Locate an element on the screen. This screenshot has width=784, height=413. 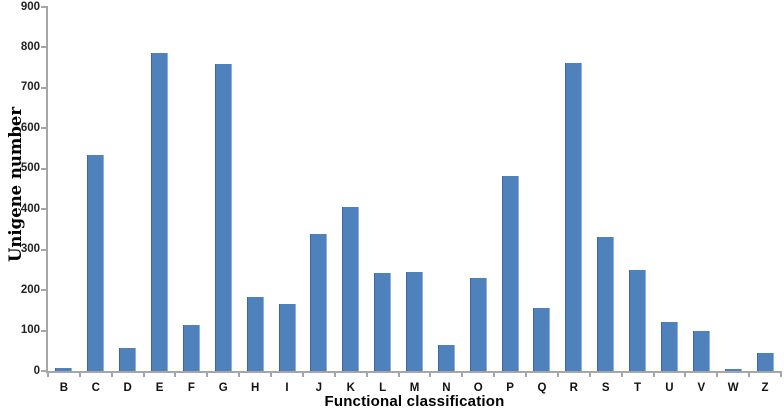
x-tick-label: S is located at coordinates (605, 388).